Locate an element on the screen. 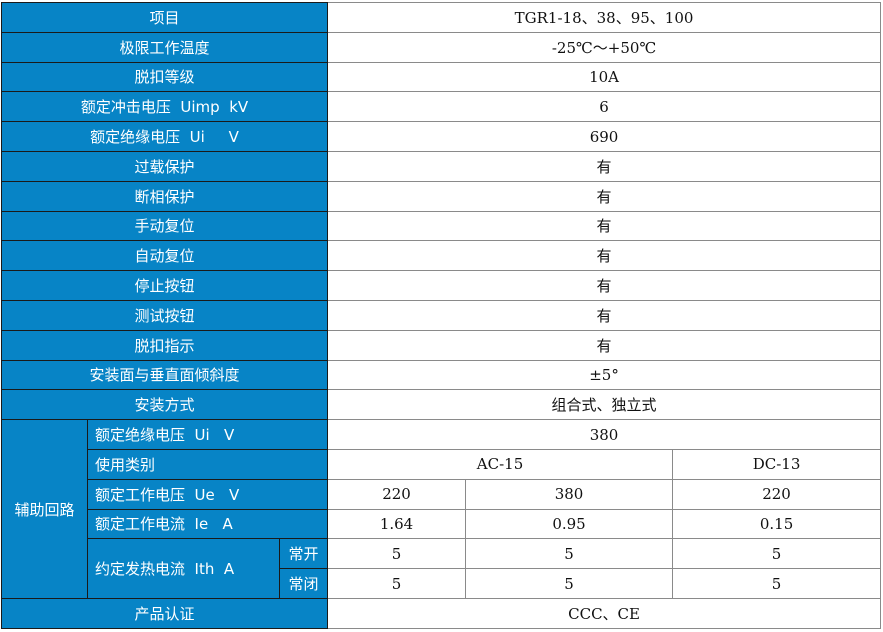 This screenshot has height=632, width=883. cell: 0.95 is located at coordinates (569, 524).